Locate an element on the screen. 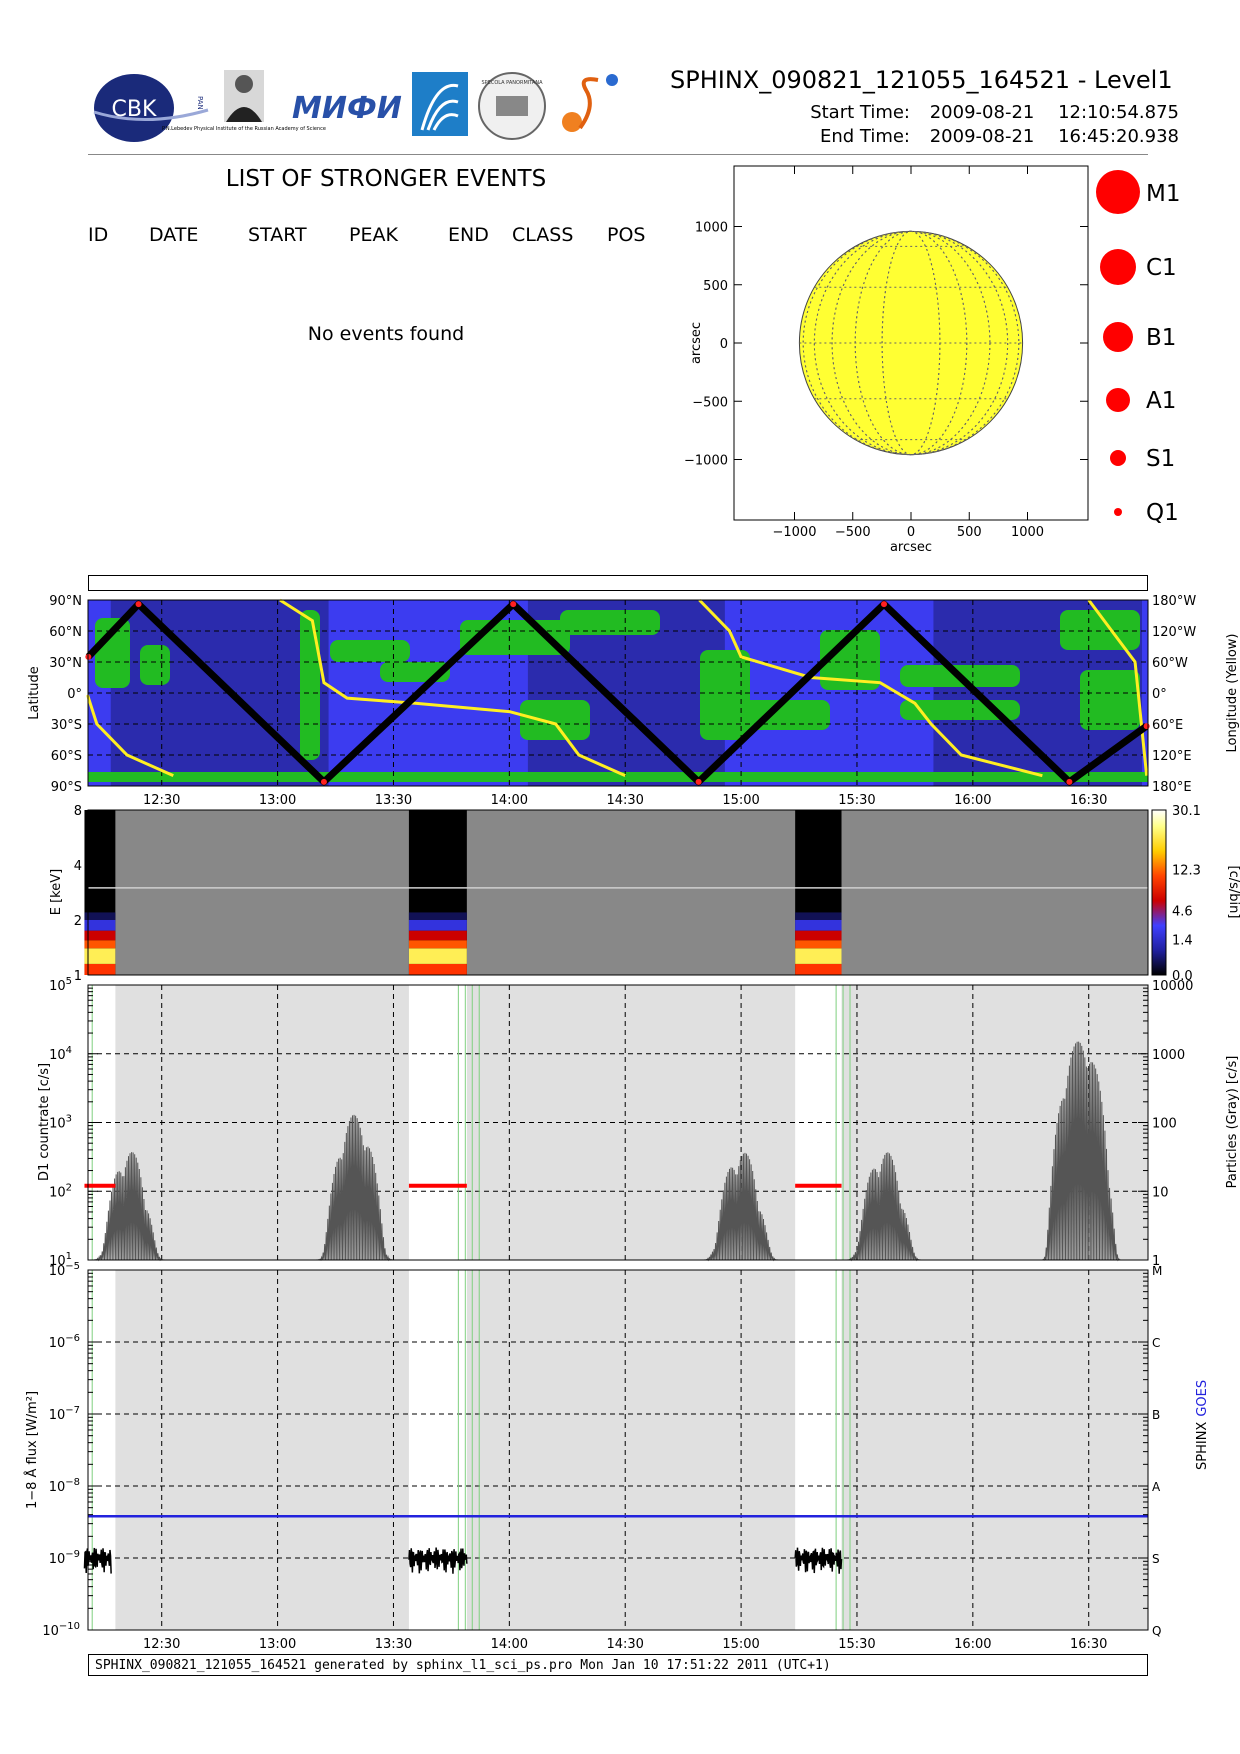 This screenshot has width=1240, height=1754. flux-tick: 10⁻⁵ is located at coordinates (64, 1270).